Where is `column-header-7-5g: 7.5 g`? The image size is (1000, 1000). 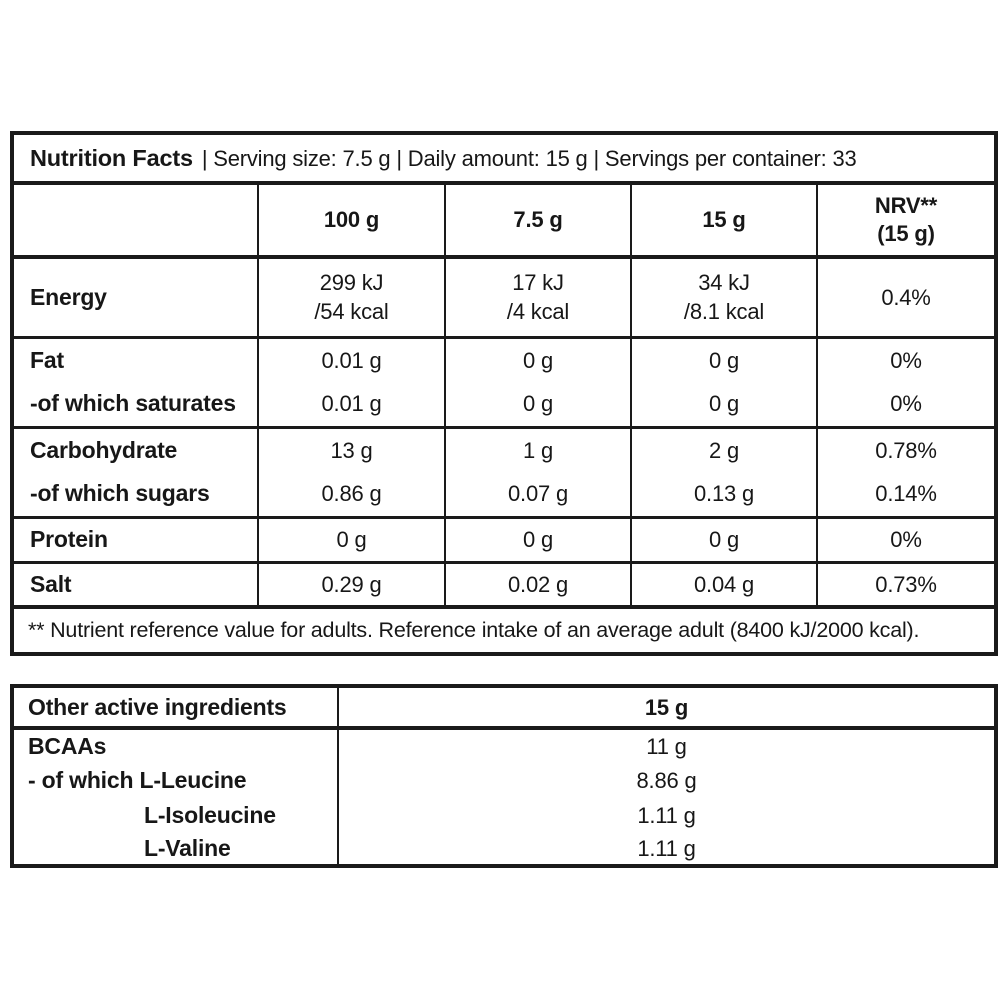
column-header-7-5g: 7.5 g is located at coordinates (537, 221).